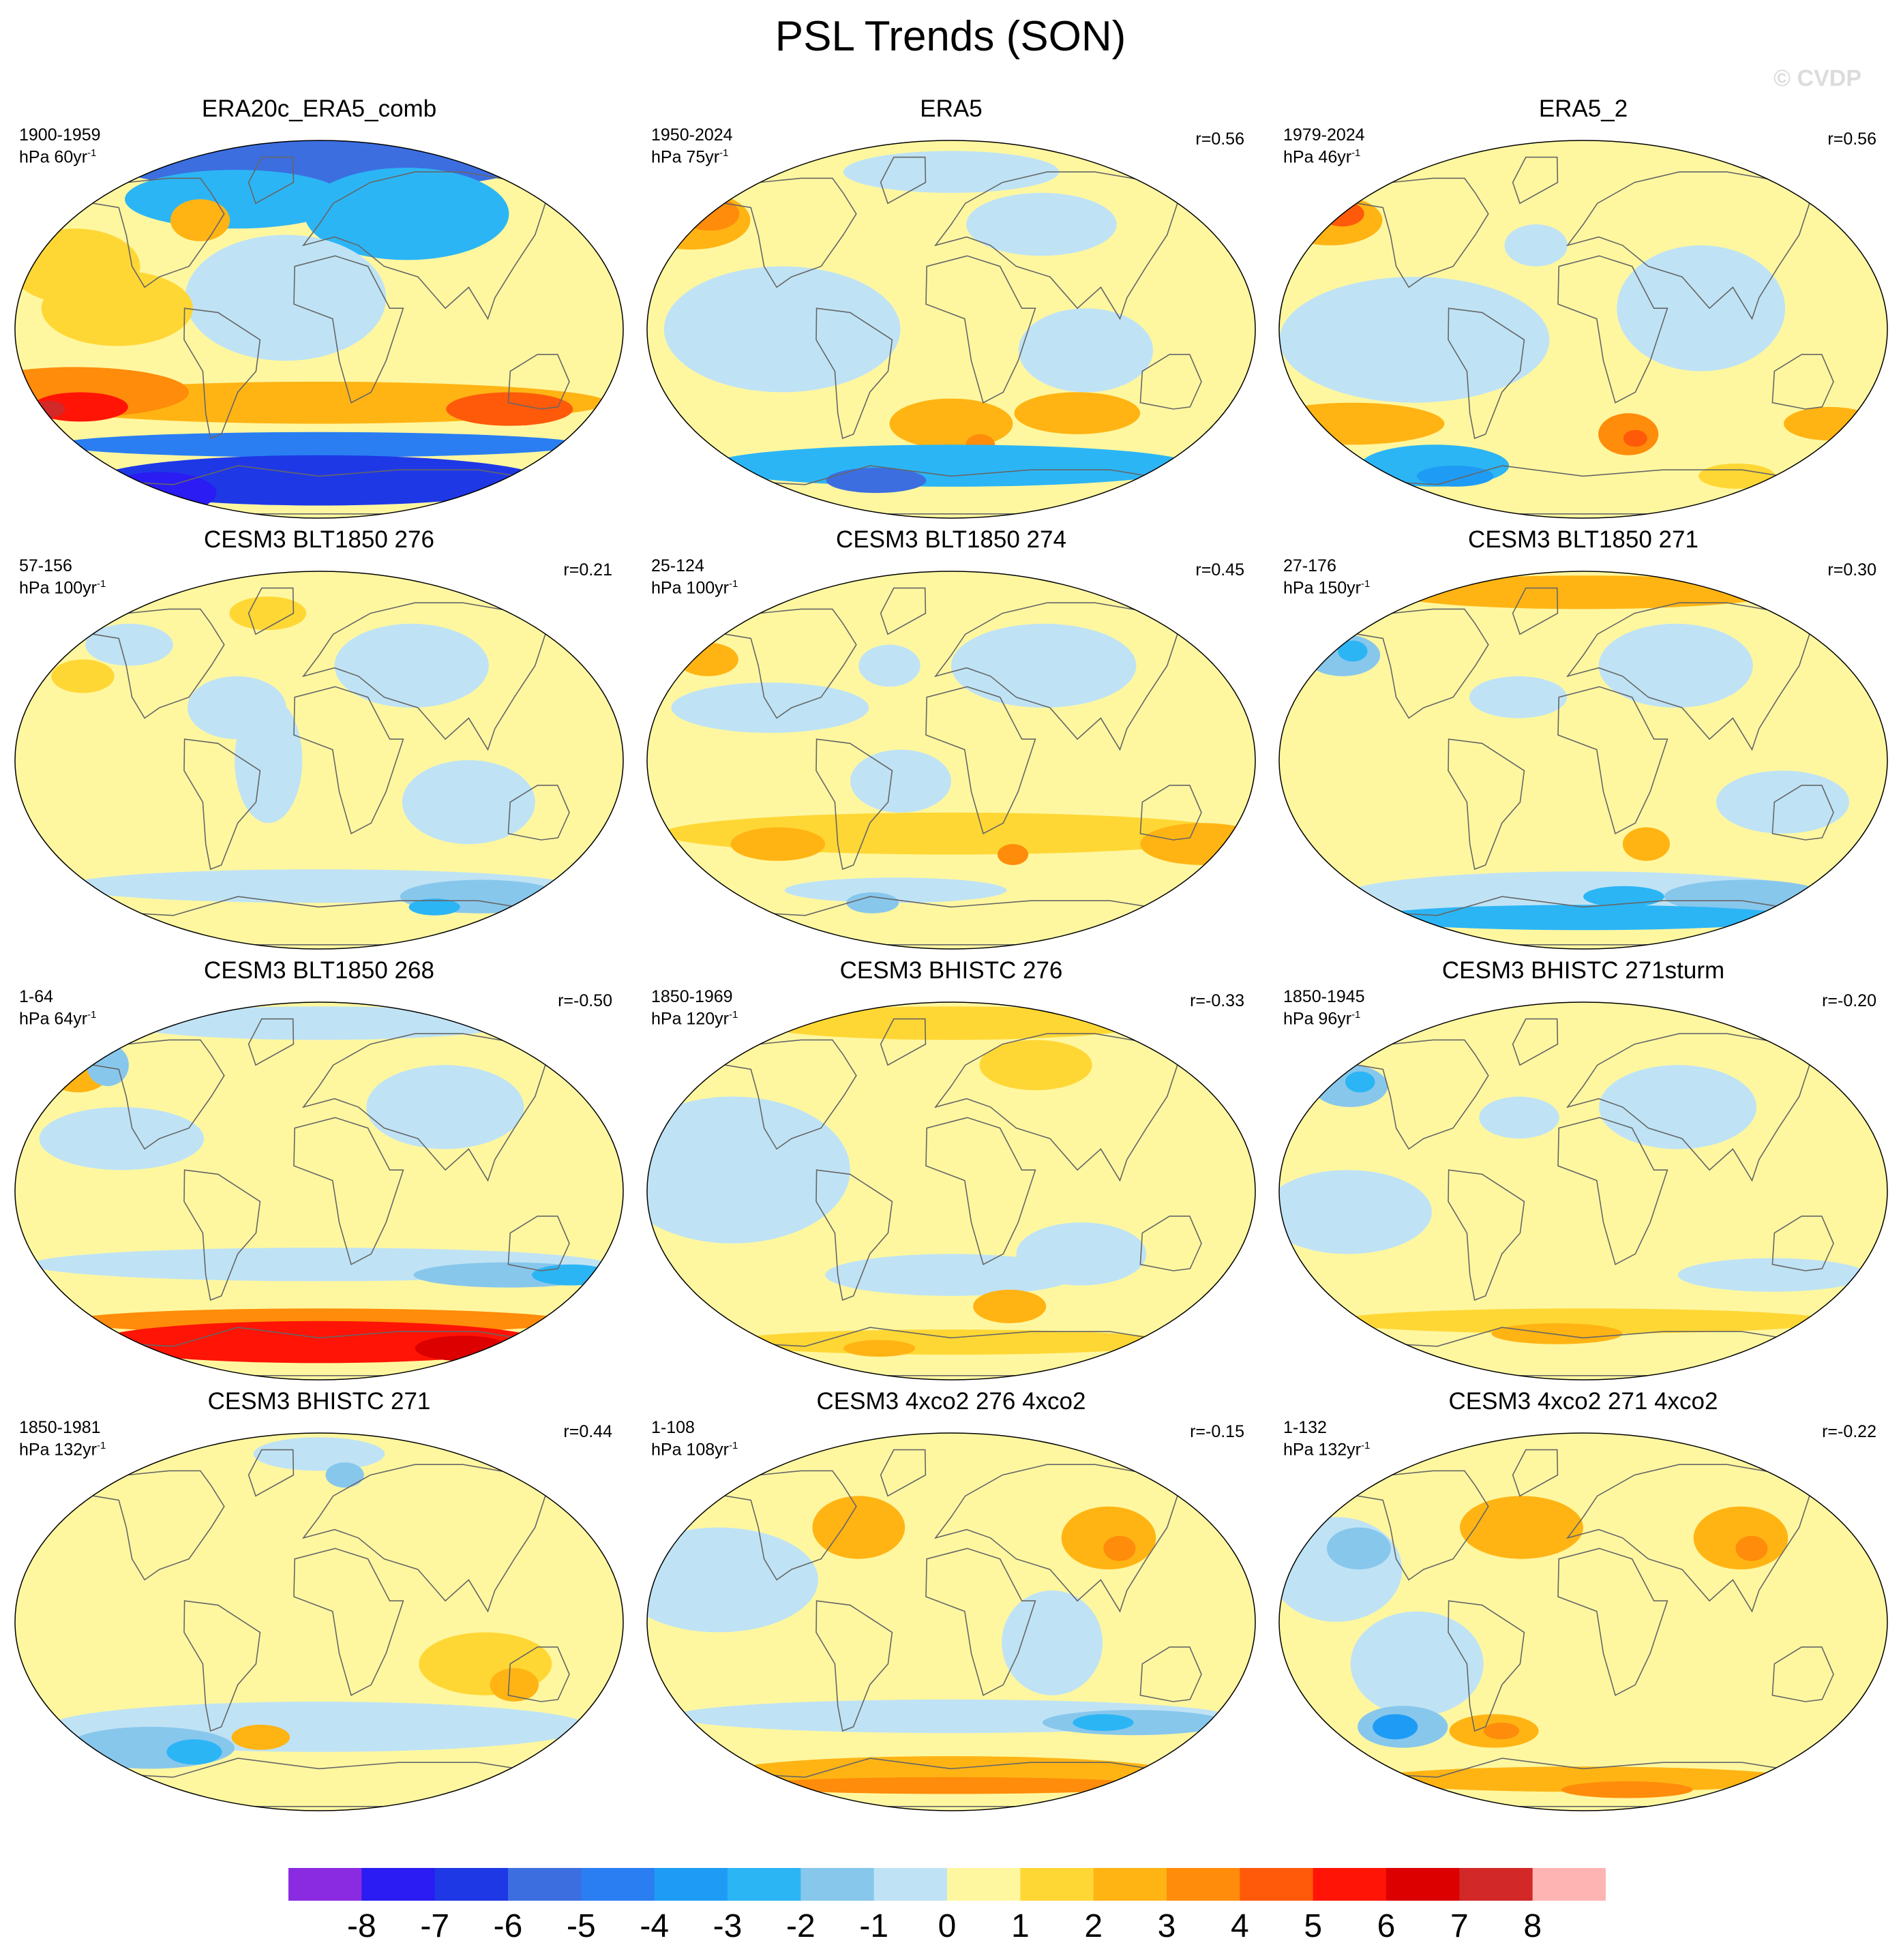 Image resolution: width=1901 pixels, height=1960 pixels. What do you see at coordinates (1217, 1431) in the screenshot?
I see `panel-correlation: r=-0.15` at bounding box center [1217, 1431].